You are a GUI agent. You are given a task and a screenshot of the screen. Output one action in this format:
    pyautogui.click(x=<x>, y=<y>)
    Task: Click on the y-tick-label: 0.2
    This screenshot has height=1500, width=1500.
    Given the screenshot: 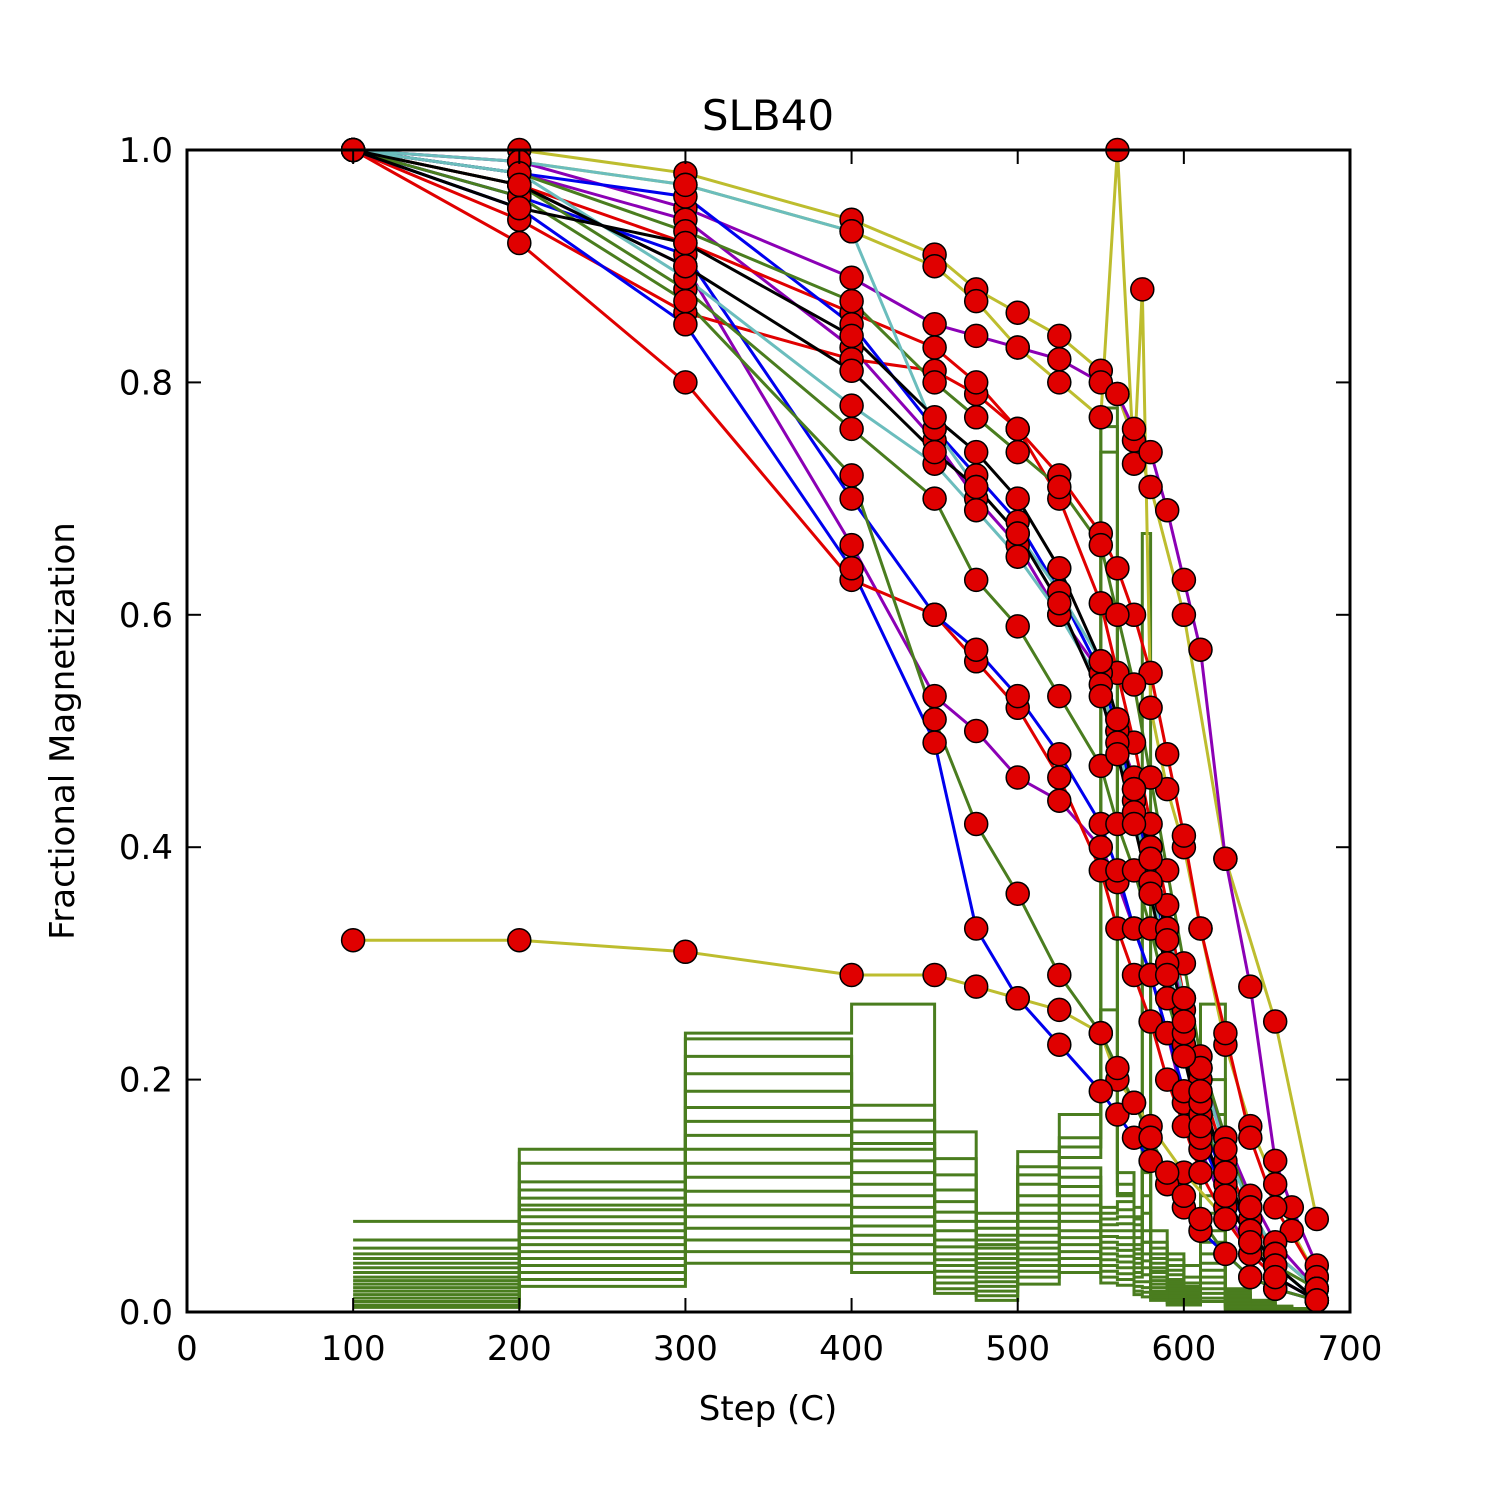 What is the action you would take?
    pyautogui.click(x=146, y=1081)
    